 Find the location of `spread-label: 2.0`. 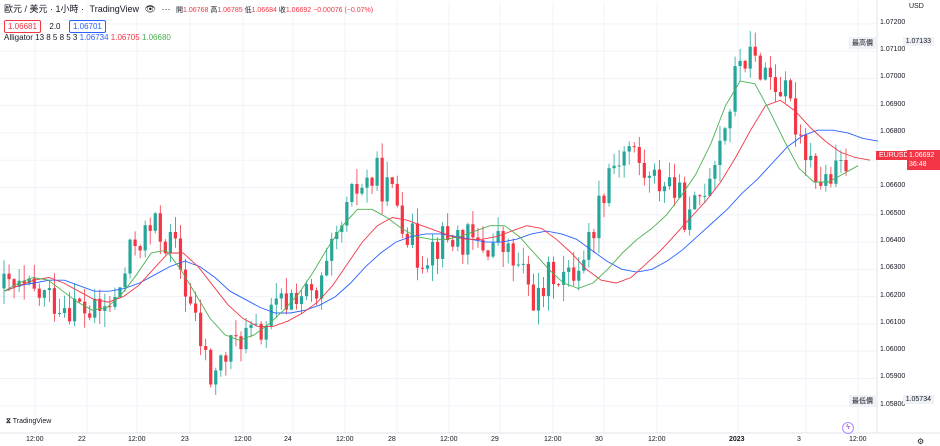

spread-label: 2.0 is located at coordinates (55, 26).